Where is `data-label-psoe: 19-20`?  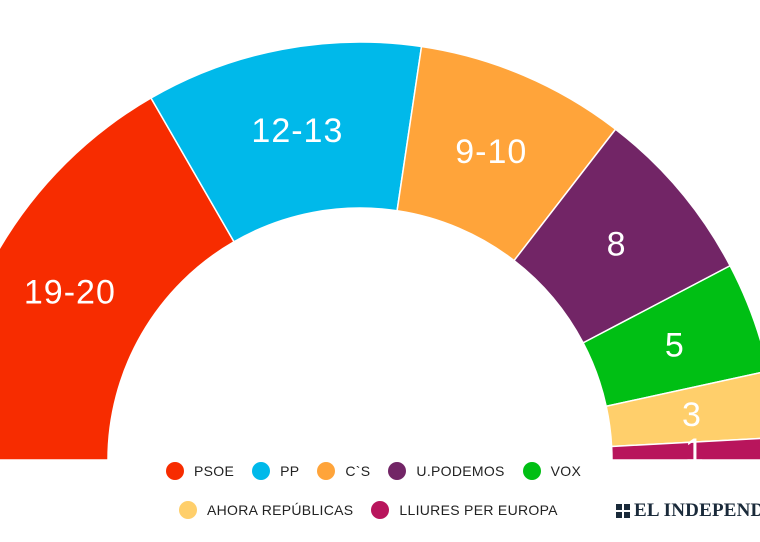 data-label-psoe: 19-20 is located at coordinates (70, 293).